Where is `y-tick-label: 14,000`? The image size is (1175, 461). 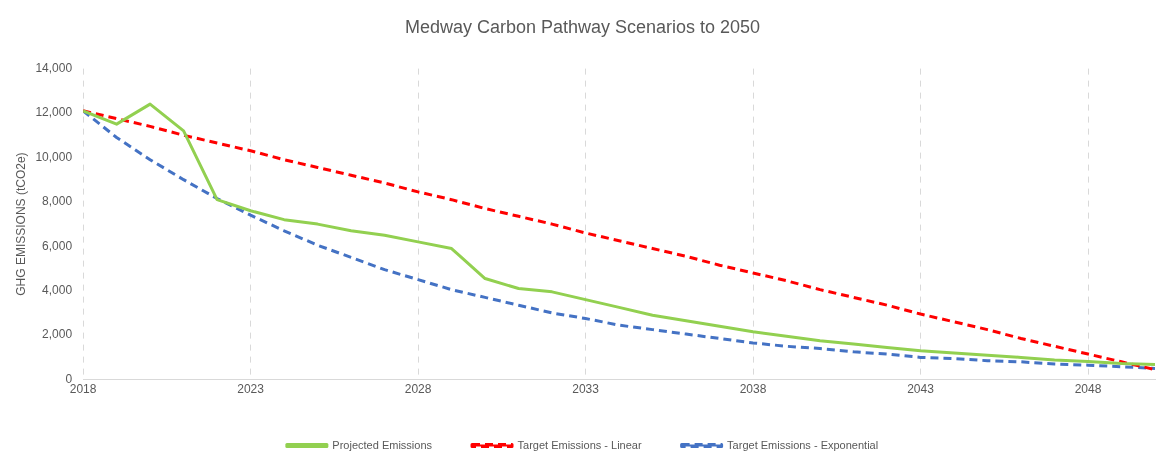
y-tick-label: 14,000 is located at coordinates (54, 67).